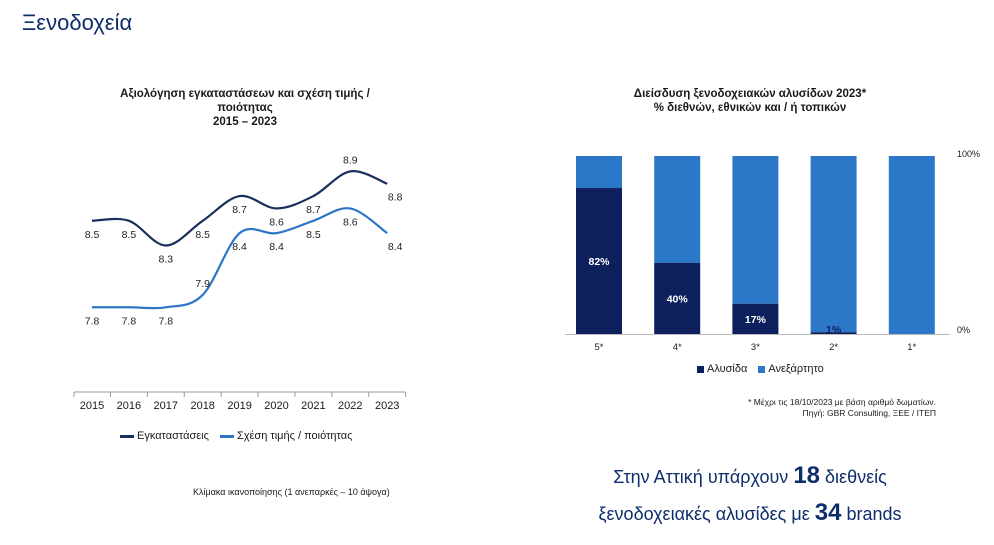 The image size is (994, 545). Describe the element at coordinates (723, 369) in the screenshot. I see `legend-item-chain: Αλυσίδα` at that location.